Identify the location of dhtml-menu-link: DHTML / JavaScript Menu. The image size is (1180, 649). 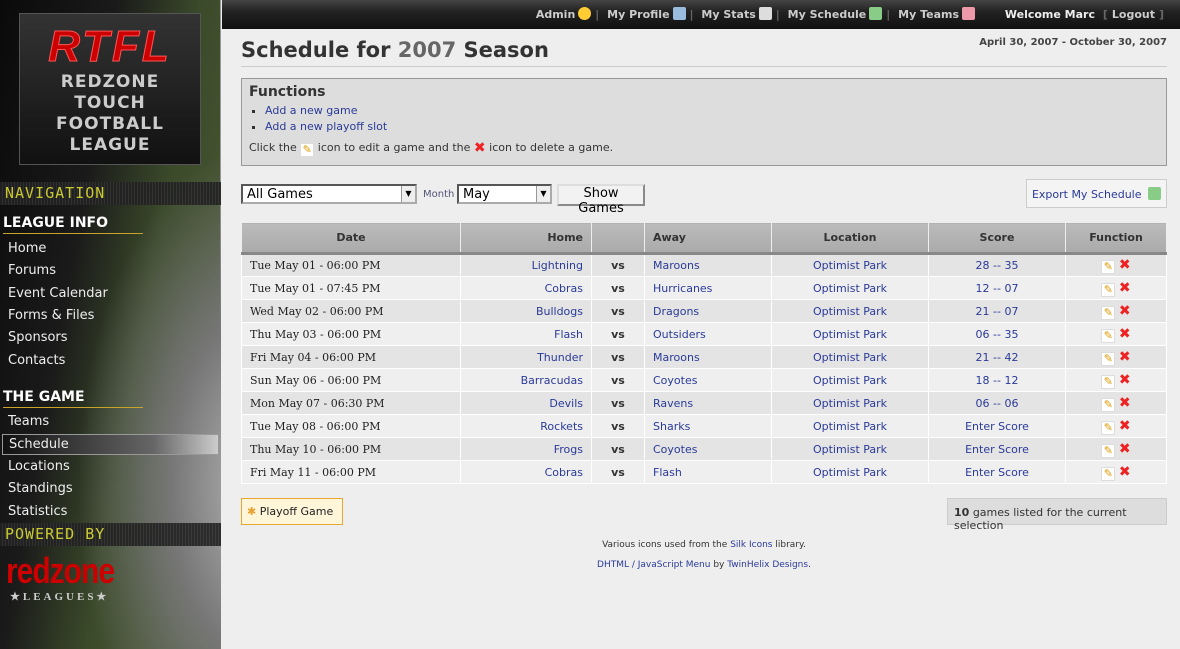
(654, 565).